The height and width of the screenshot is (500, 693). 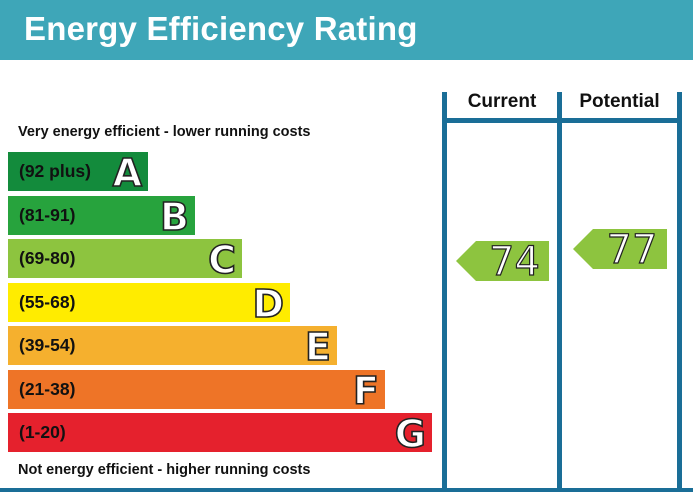 I want to click on header-bar: Energy Efficiency Rating, so click(x=346, y=30).